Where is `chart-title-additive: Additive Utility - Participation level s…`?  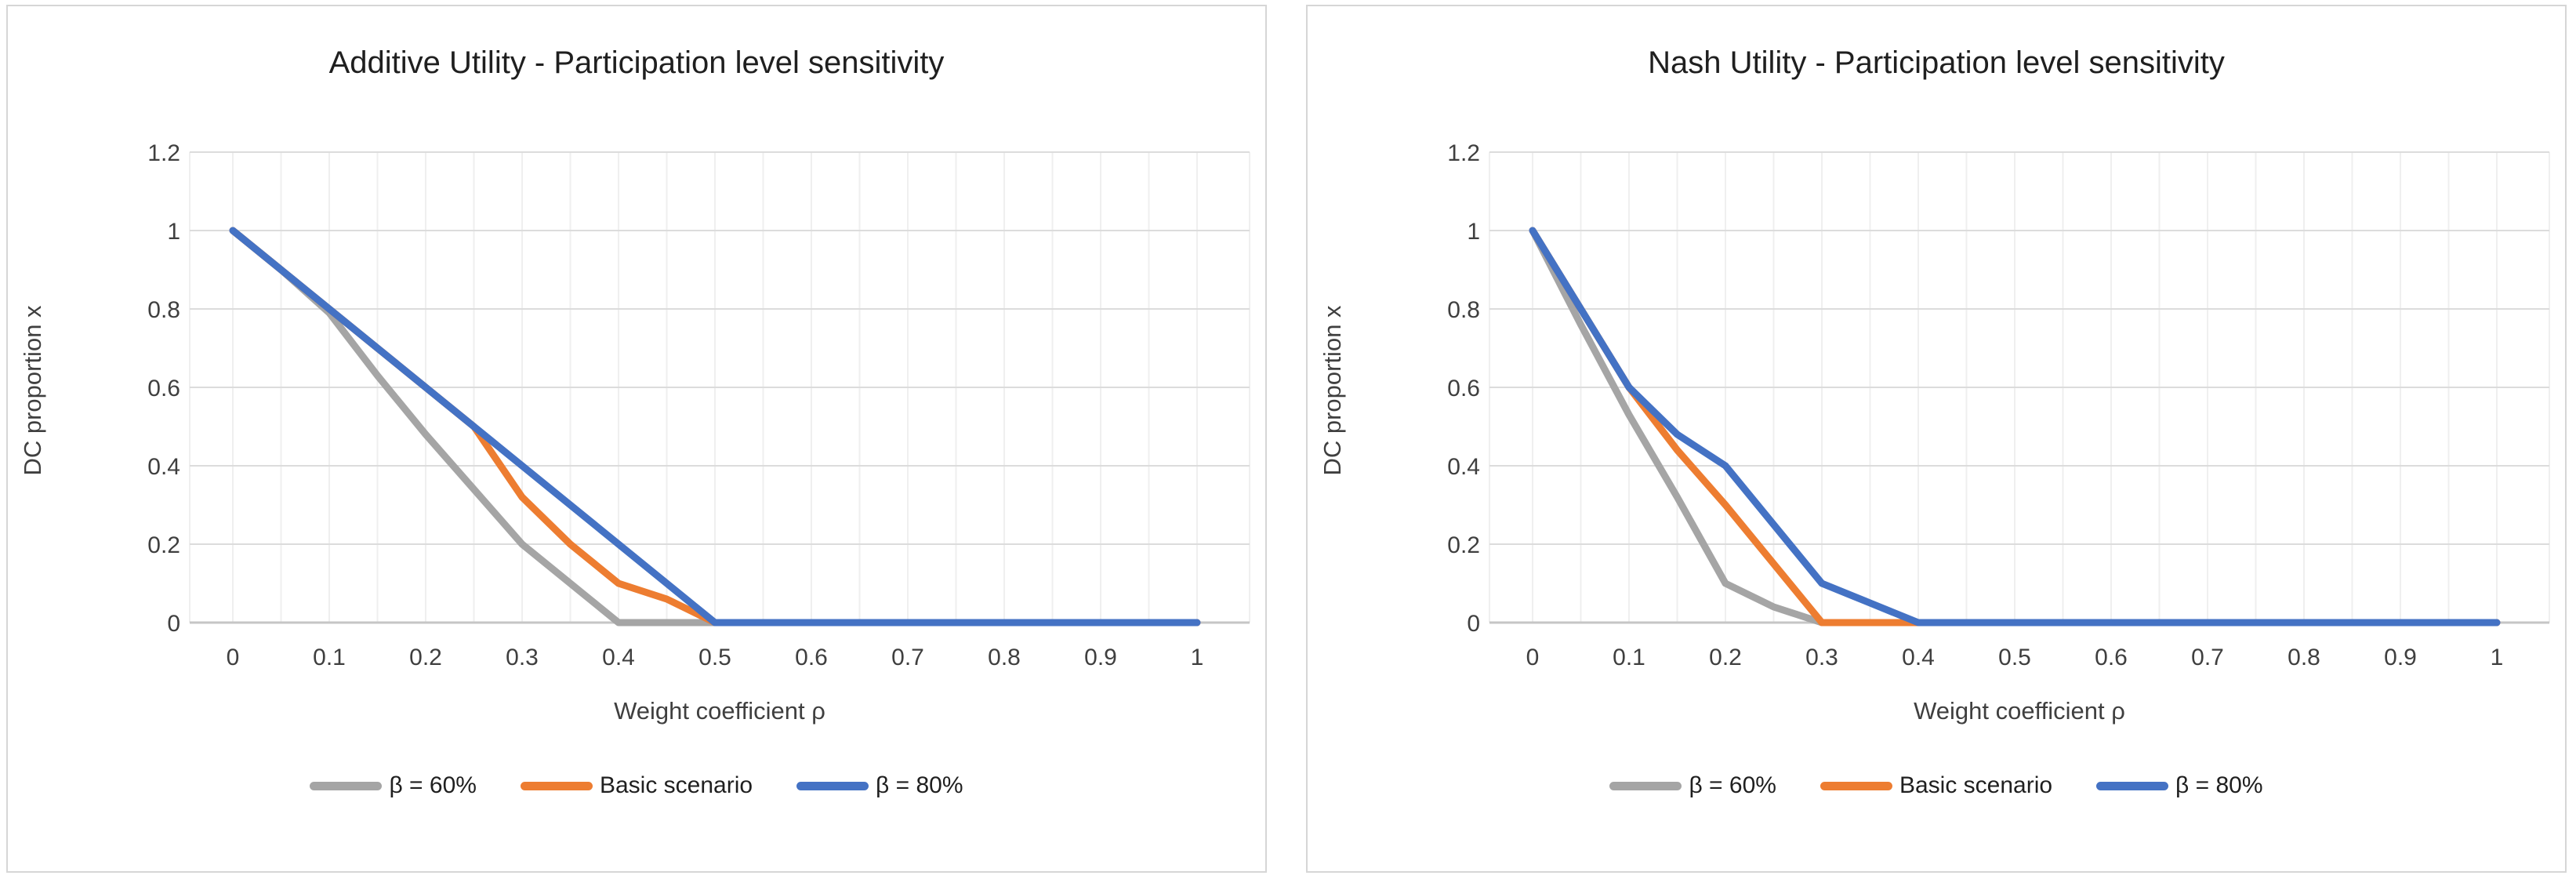 chart-title-additive: Additive Utility - Participation level s… is located at coordinates (636, 62).